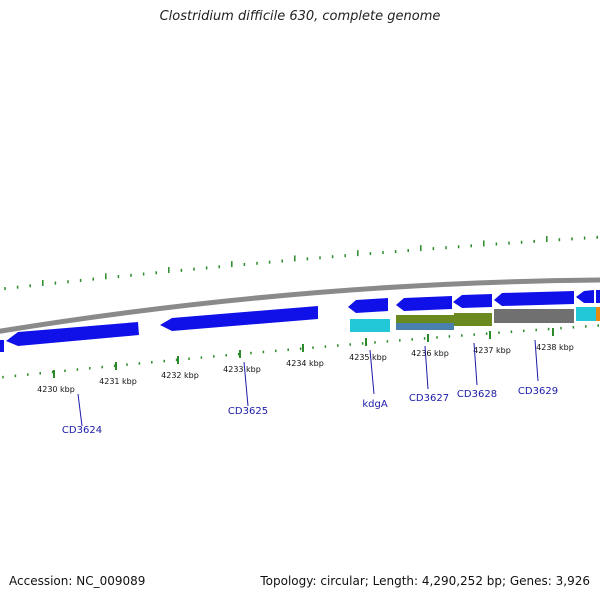  What do you see at coordinates (368, 357) in the screenshot?
I see `scale-label: 4235 kbp` at bounding box center [368, 357].